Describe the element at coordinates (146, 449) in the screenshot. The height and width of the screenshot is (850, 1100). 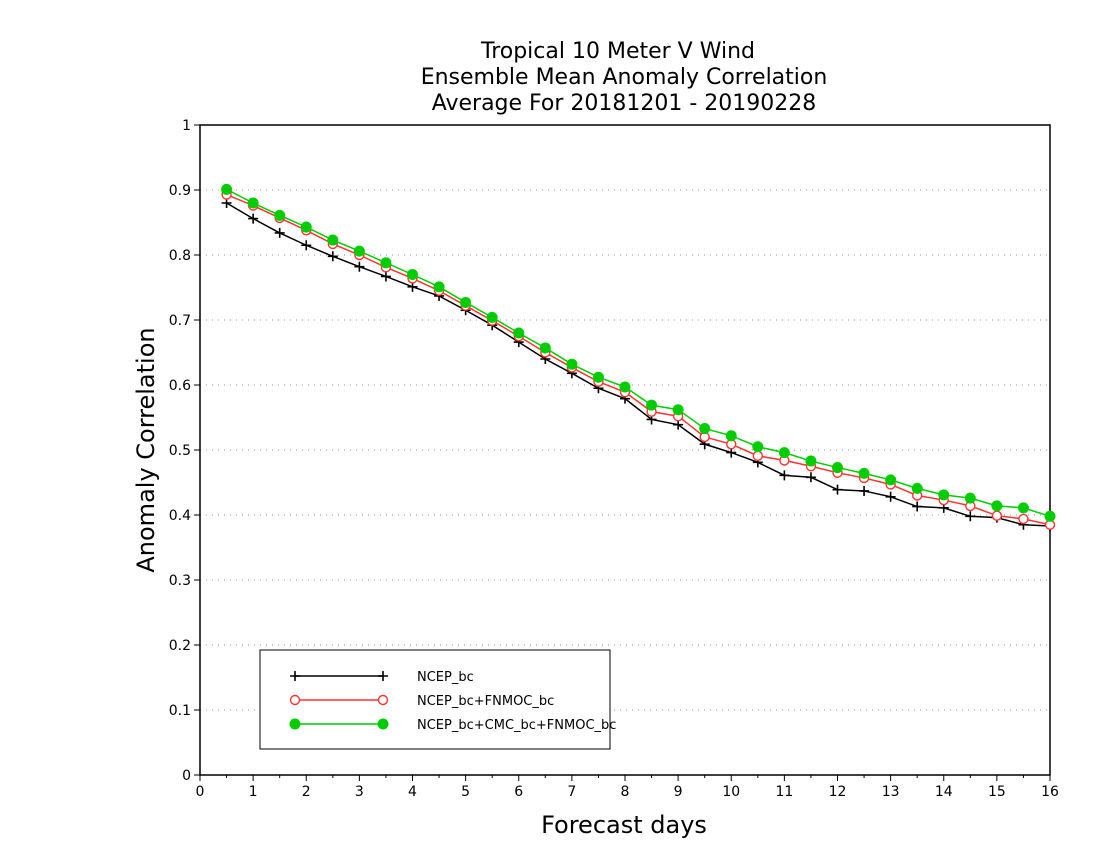
I see `y-axis-title: Anomaly Correlation` at that location.